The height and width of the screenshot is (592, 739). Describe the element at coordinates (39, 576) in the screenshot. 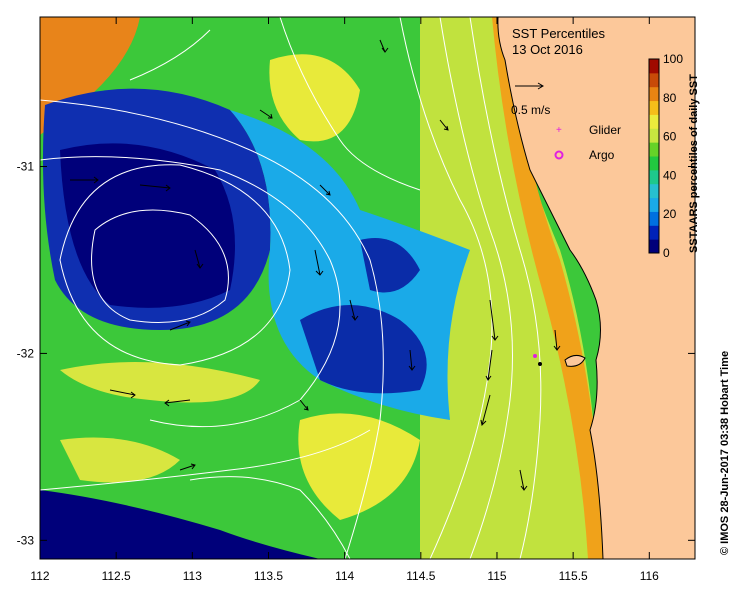

I see `x-tick-label: 112` at that location.